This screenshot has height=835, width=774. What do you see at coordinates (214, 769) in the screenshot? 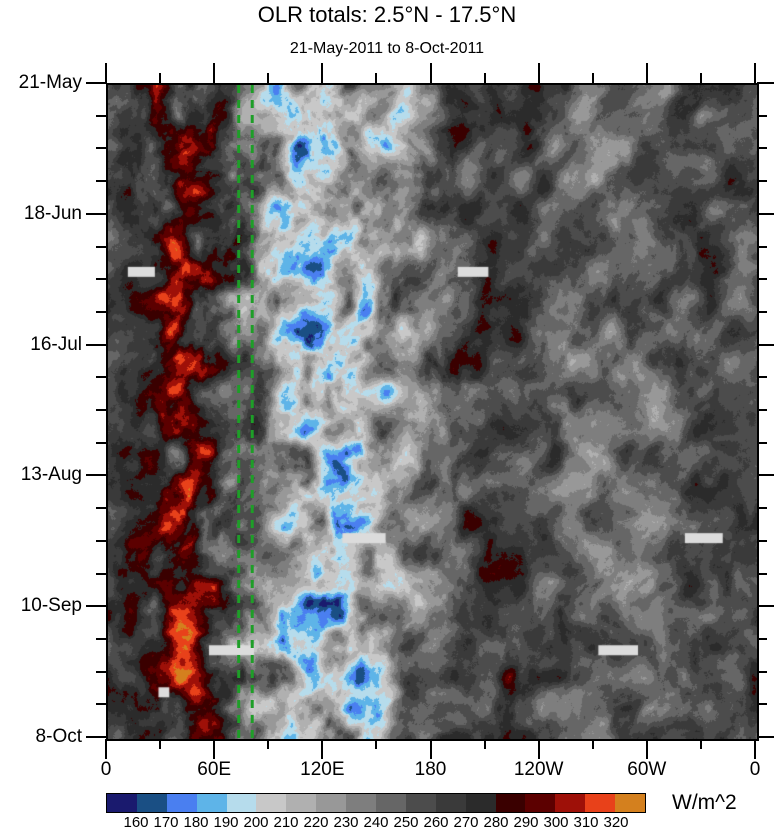
I see `x-axis-label: 60E` at bounding box center [214, 769].